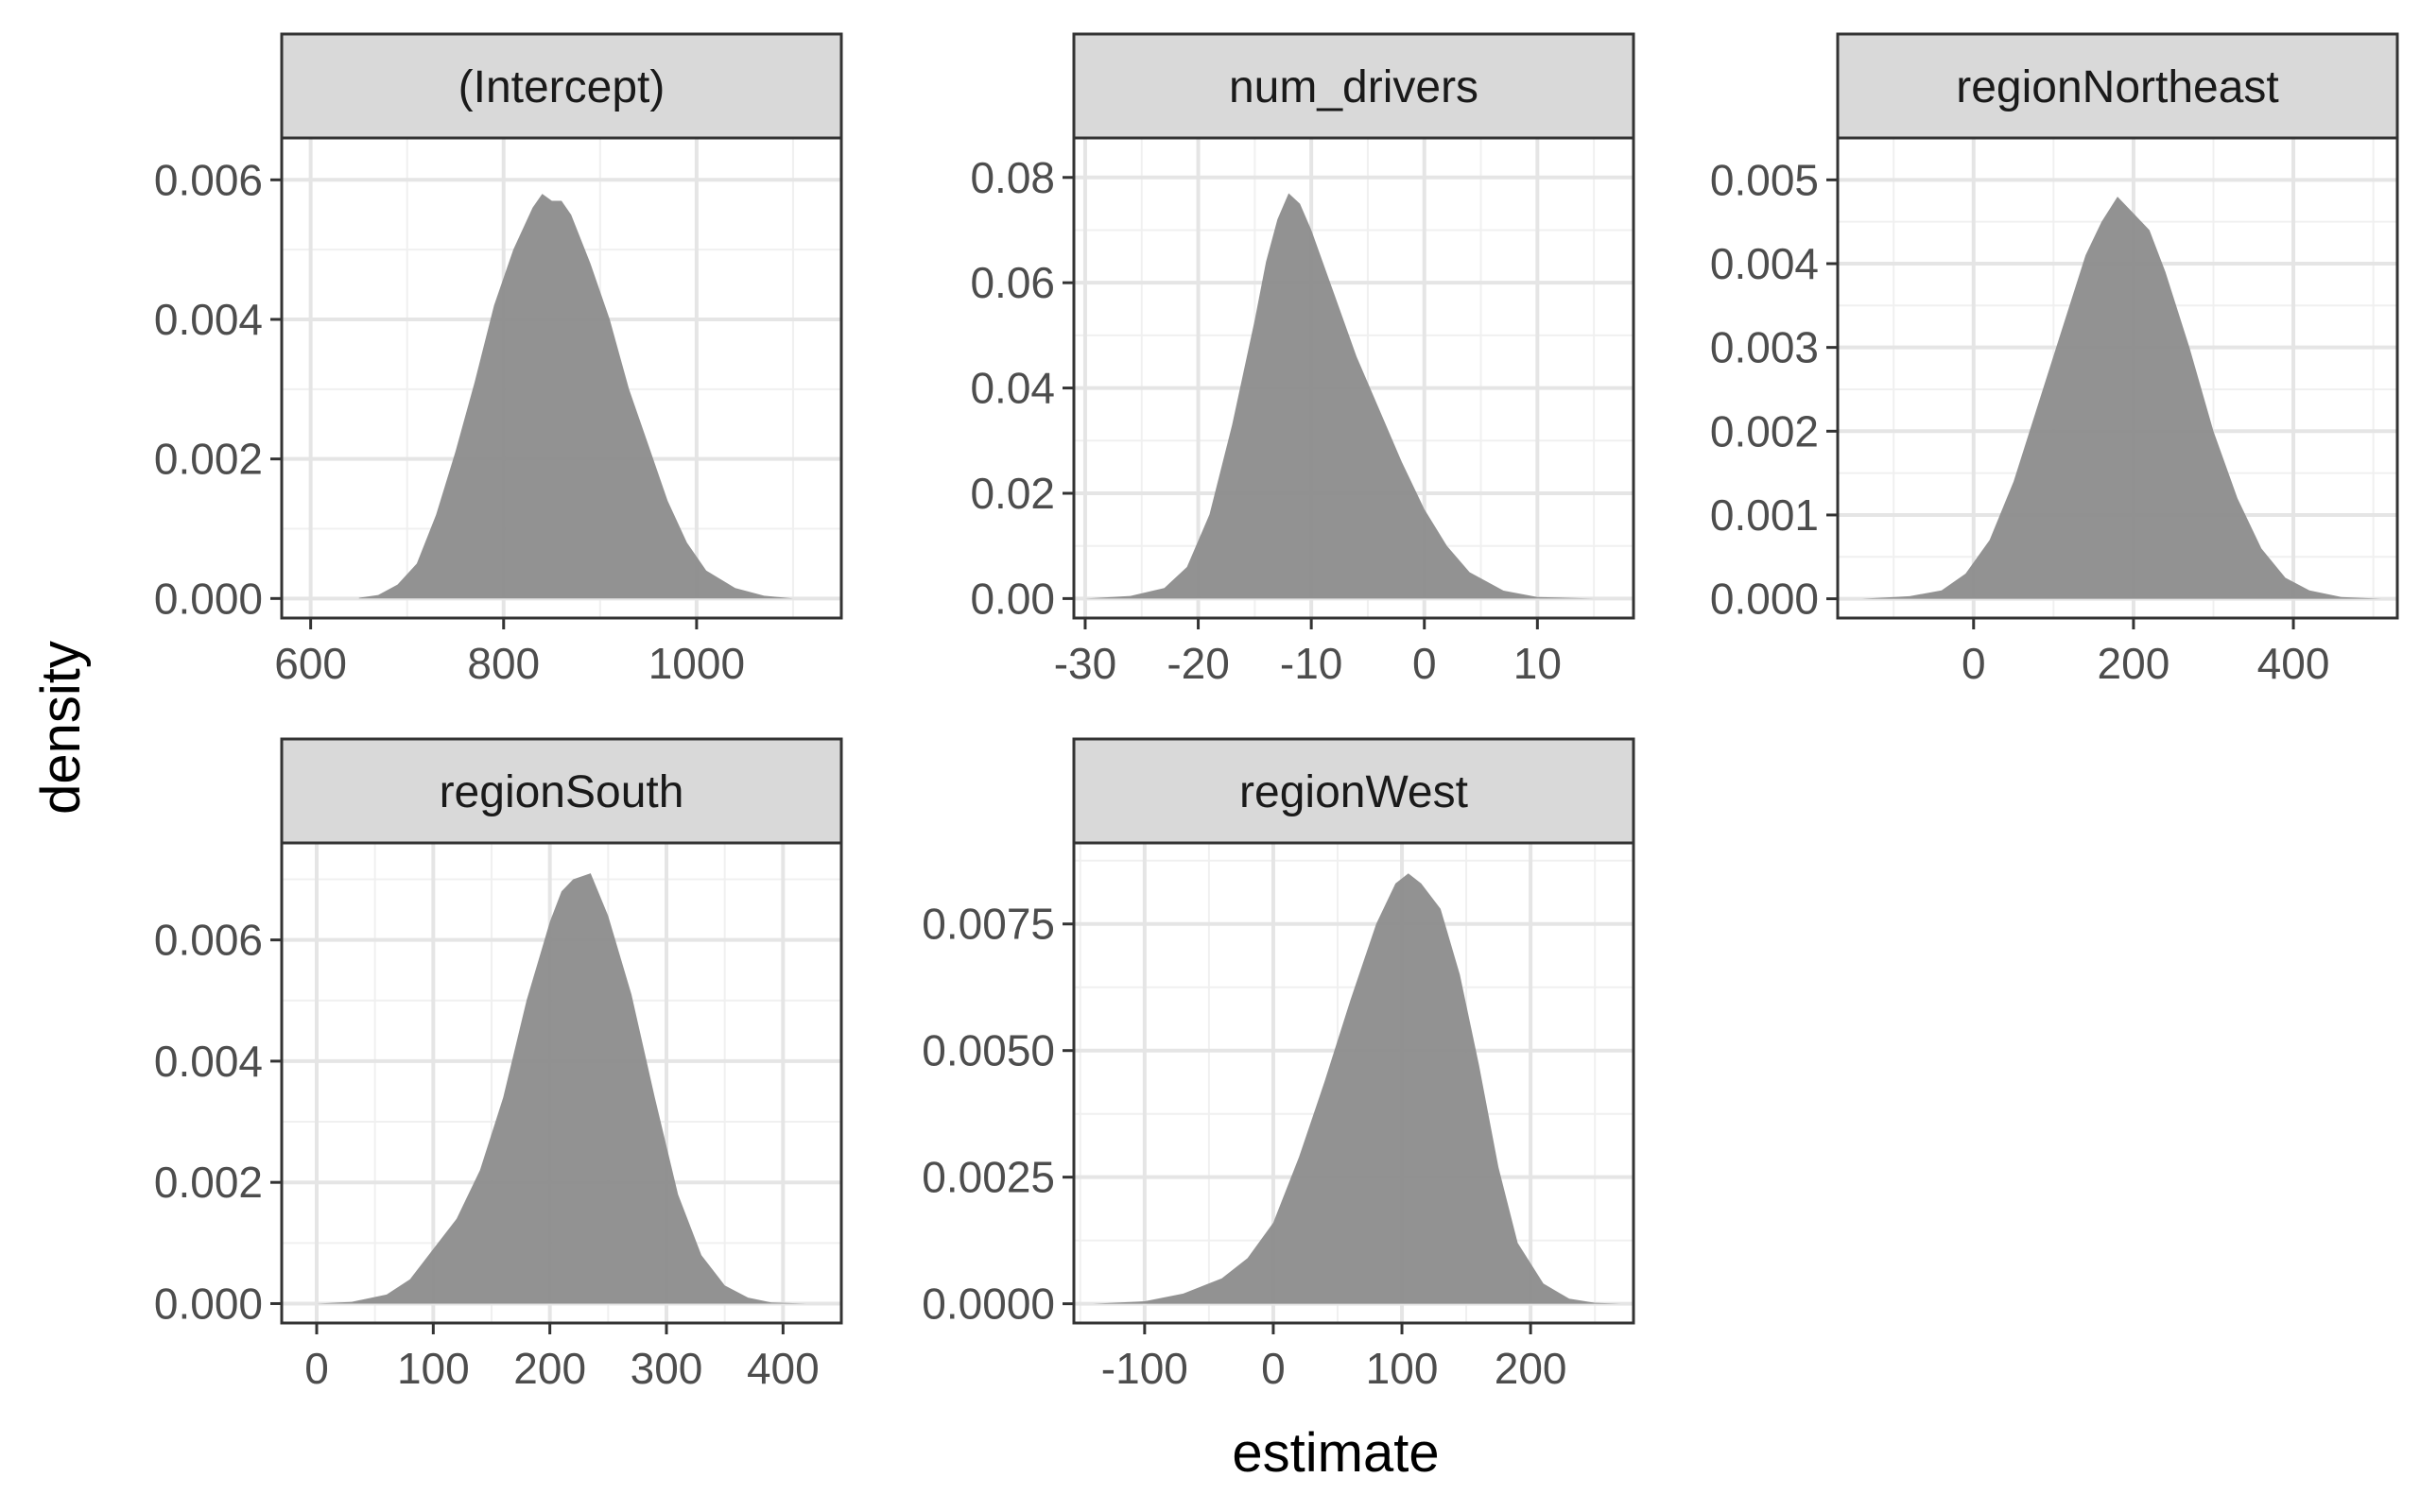 This screenshot has height=1512, width=2420. I want to click on x-tick-label: -30, so click(1085, 663).